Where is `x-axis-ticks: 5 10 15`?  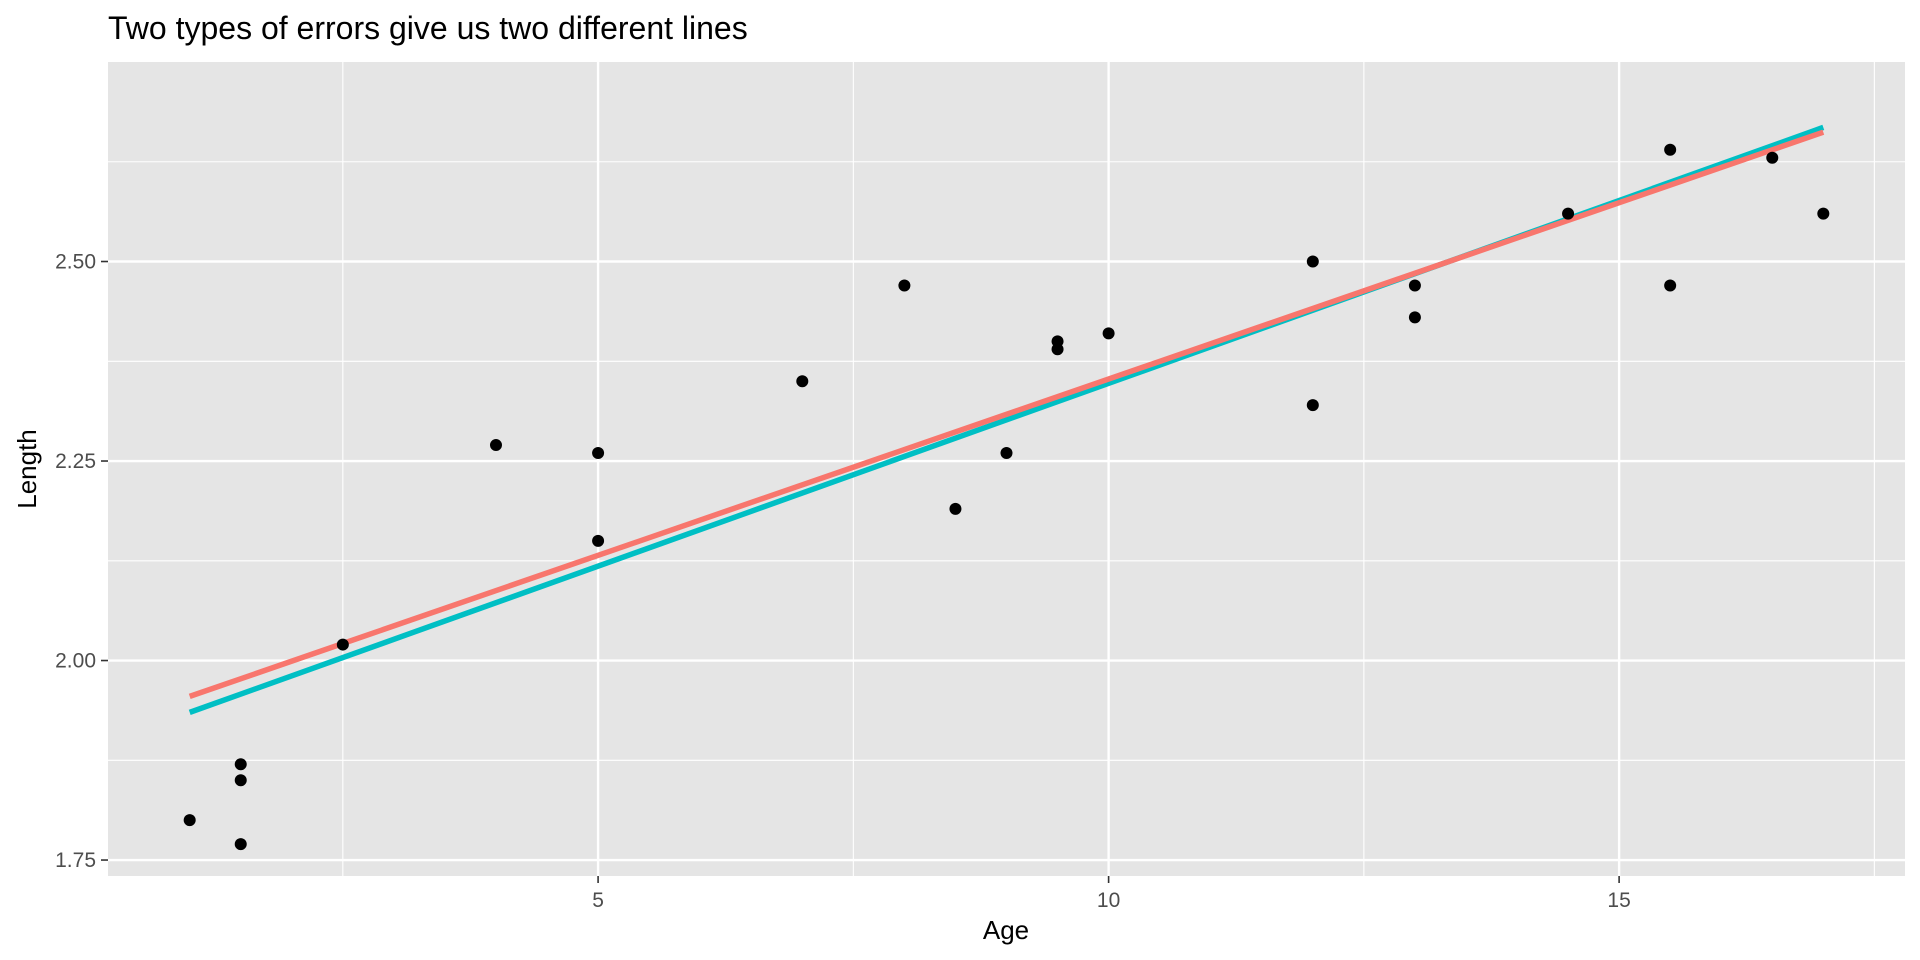
x-axis-ticks: 5 10 15 is located at coordinates (1111, 894).